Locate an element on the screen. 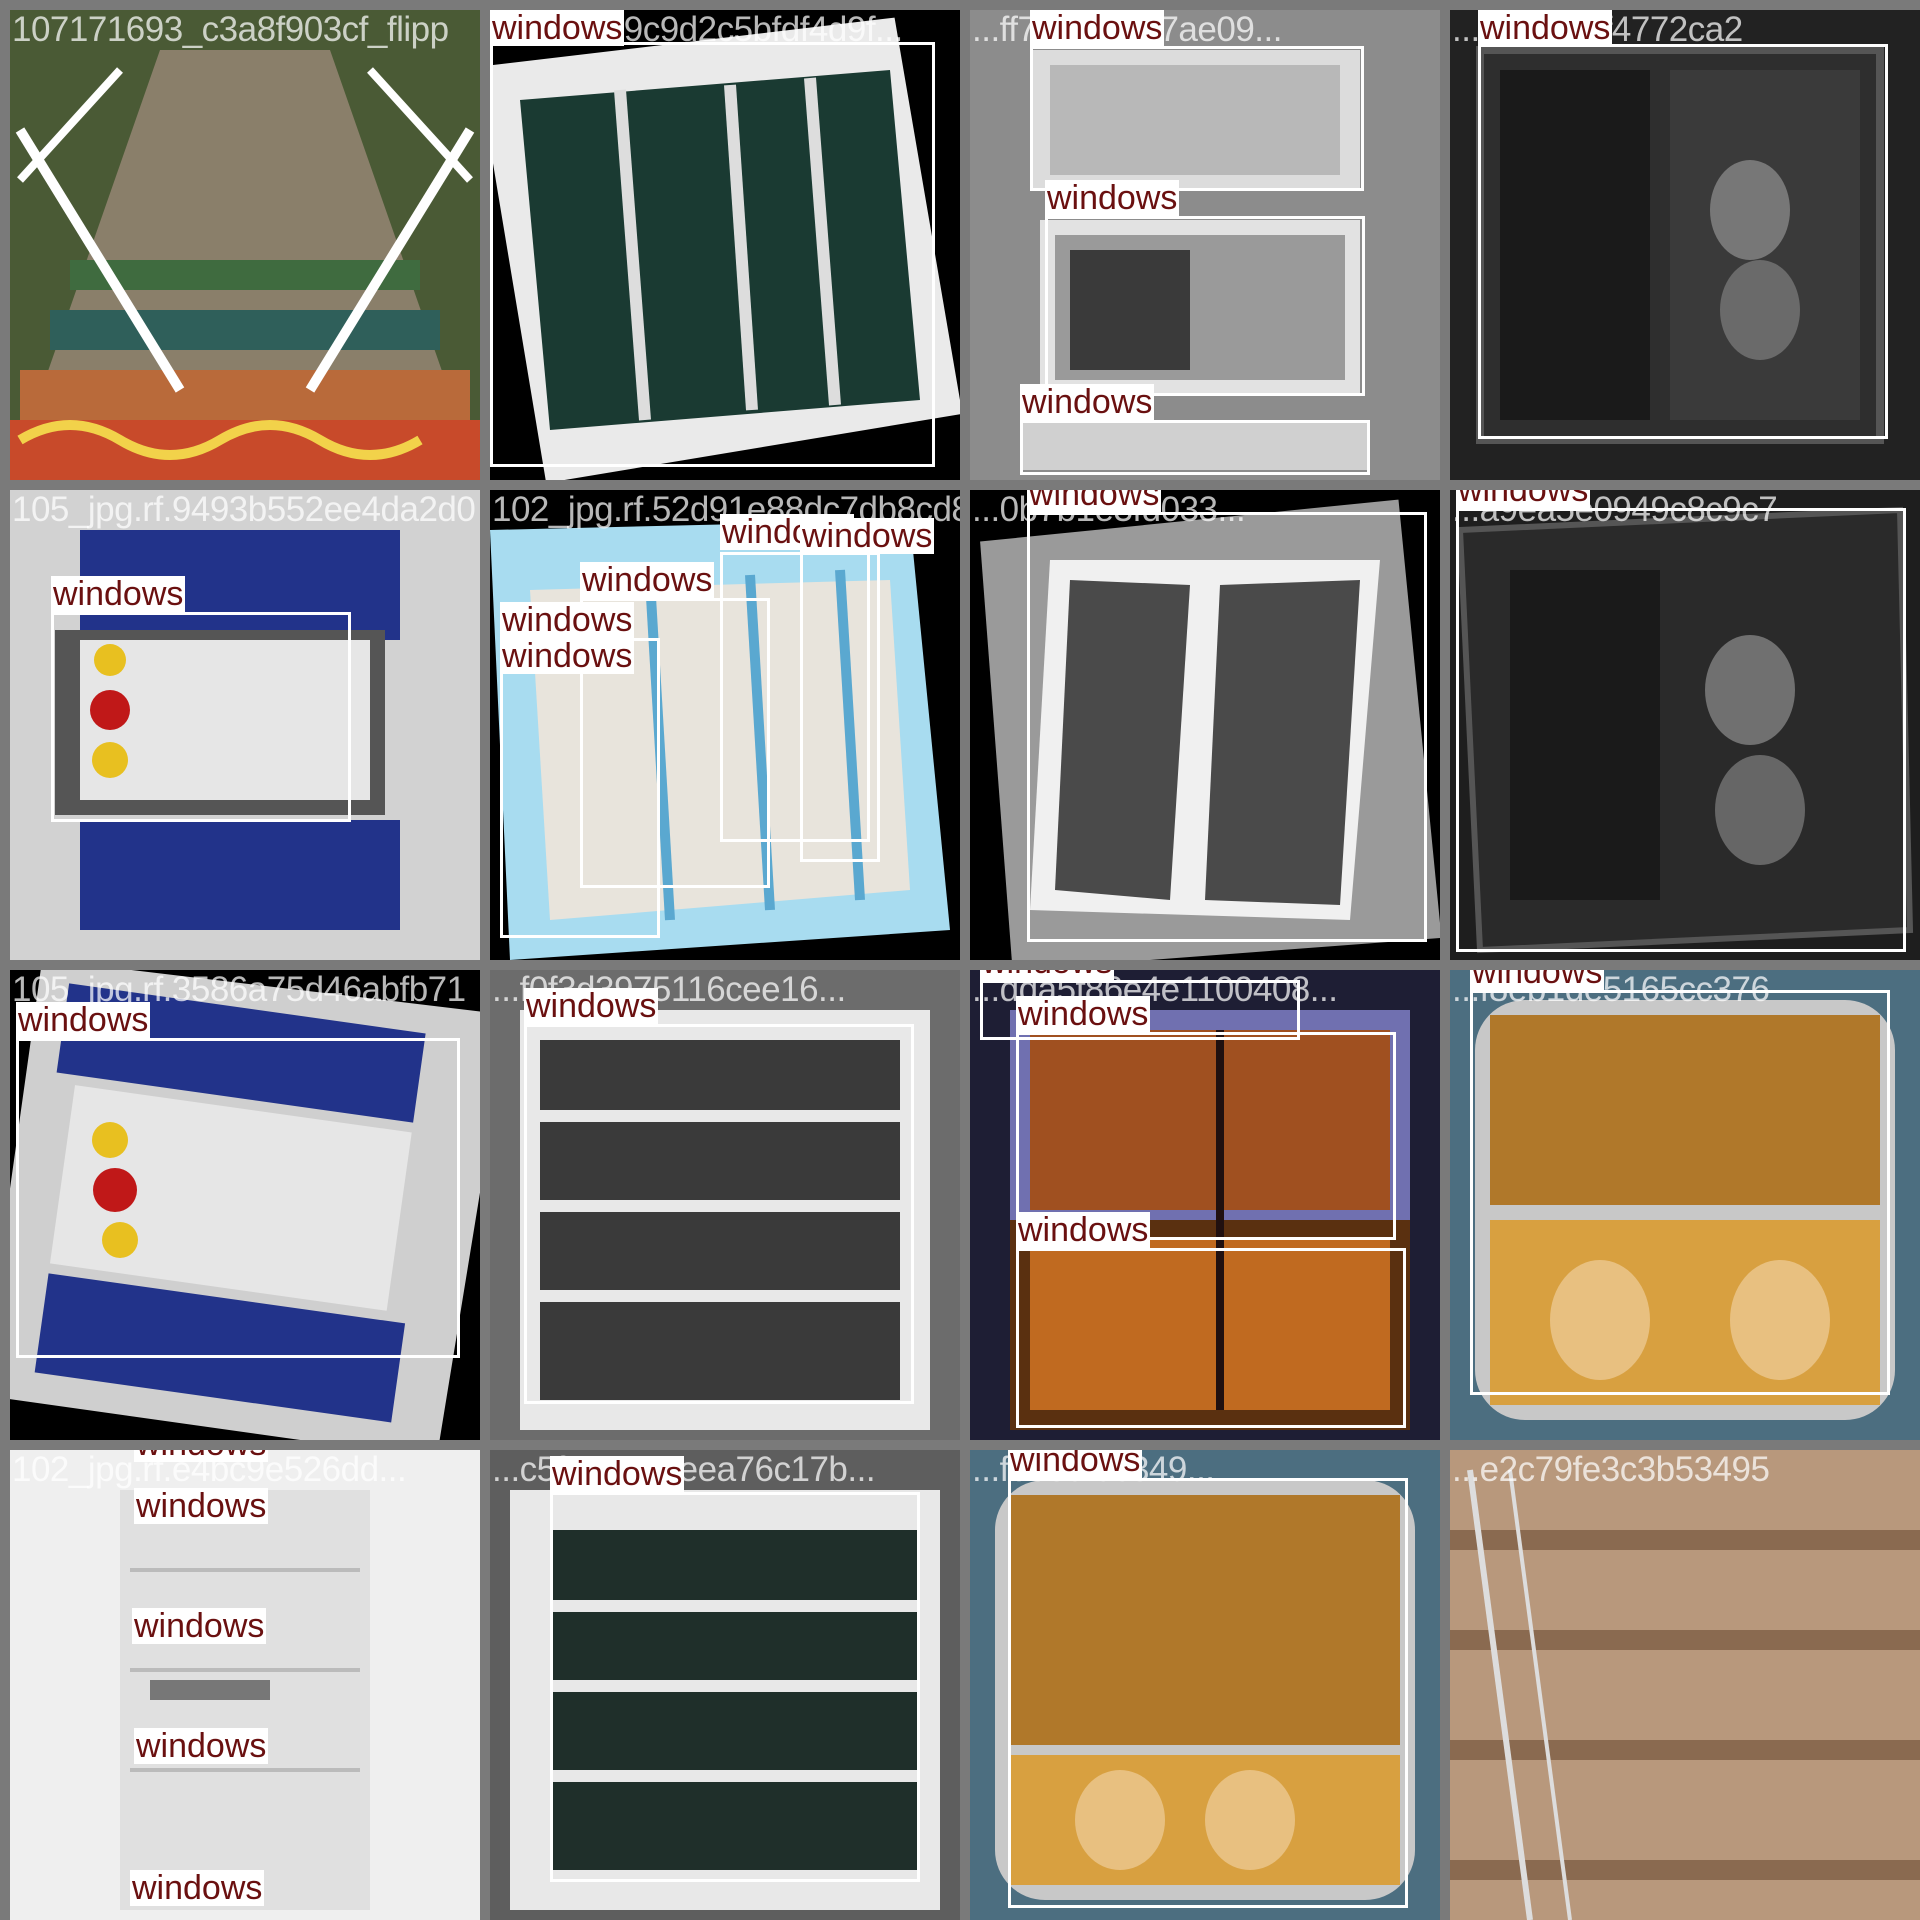 The width and height of the screenshot is (1920, 1920). tile-0: 107171693_c3a8f903cf_flipp is located at coordinates (245, 245).